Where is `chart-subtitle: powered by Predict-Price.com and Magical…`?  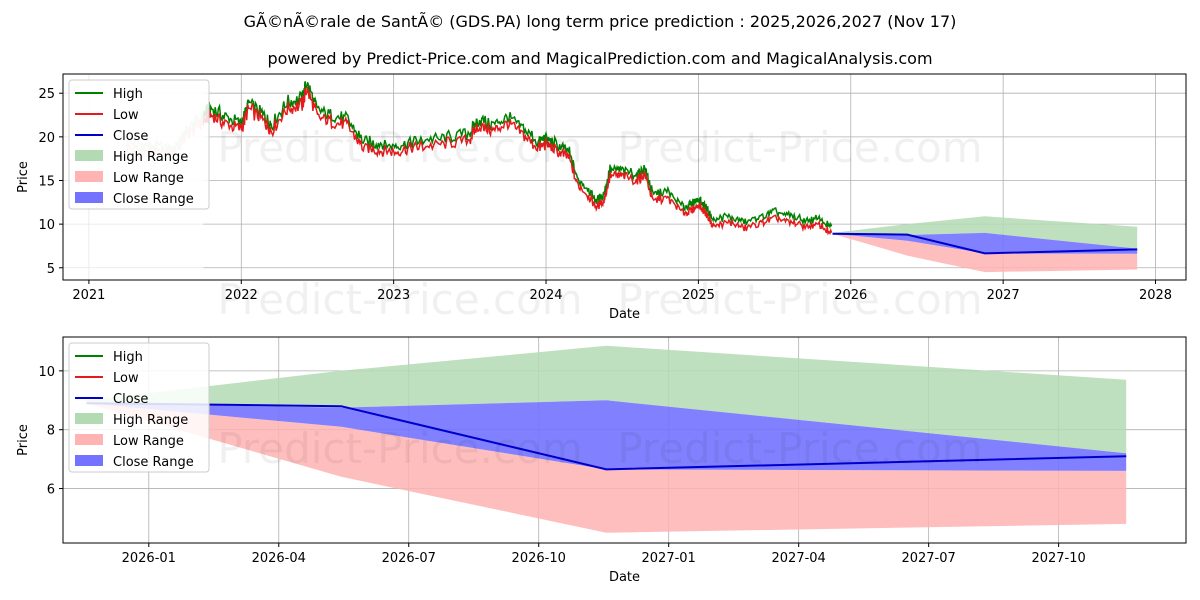
chart-subtitle: powered by Predict-Price.com and Magical… is located at coordinates (600, 58).